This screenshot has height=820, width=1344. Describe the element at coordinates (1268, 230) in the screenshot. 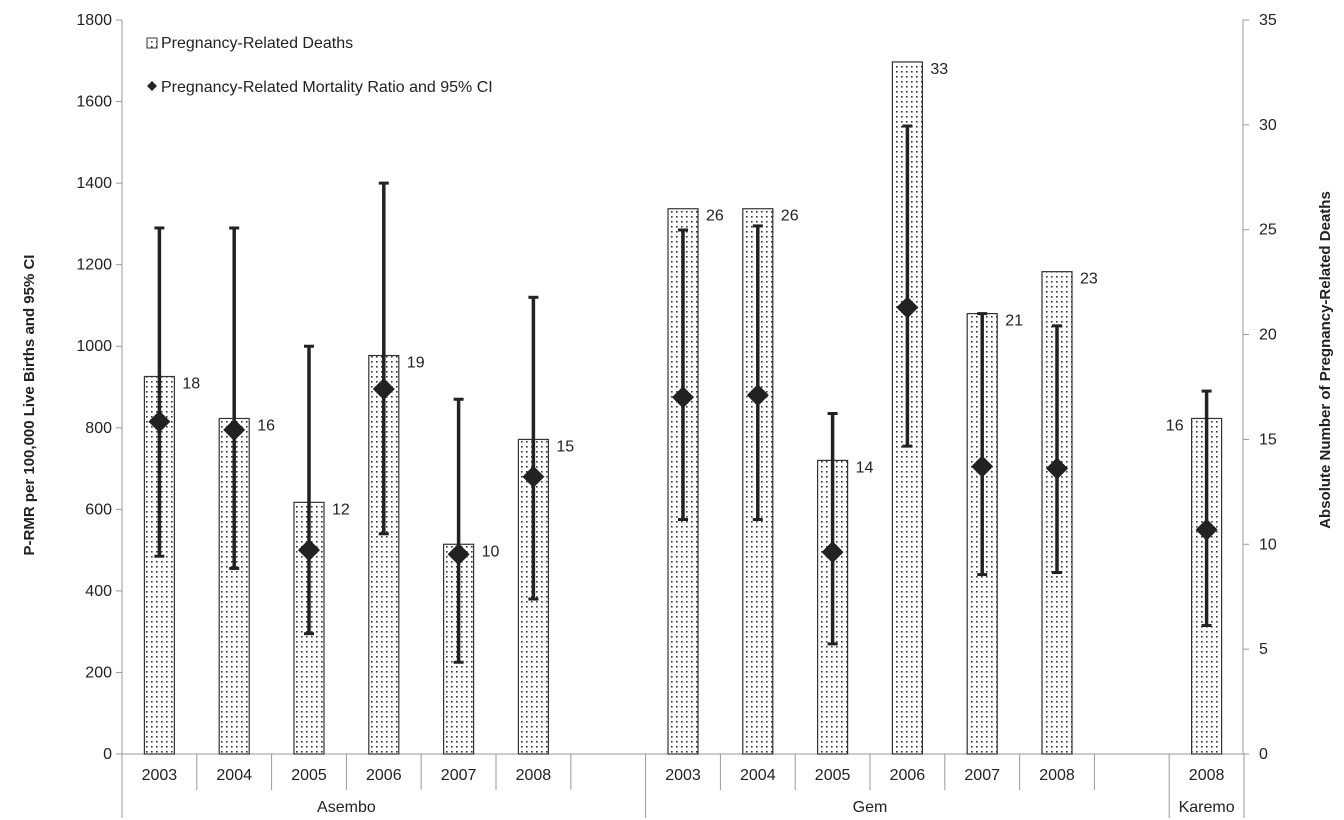

I see `y2-tick-label: 25` at that location.